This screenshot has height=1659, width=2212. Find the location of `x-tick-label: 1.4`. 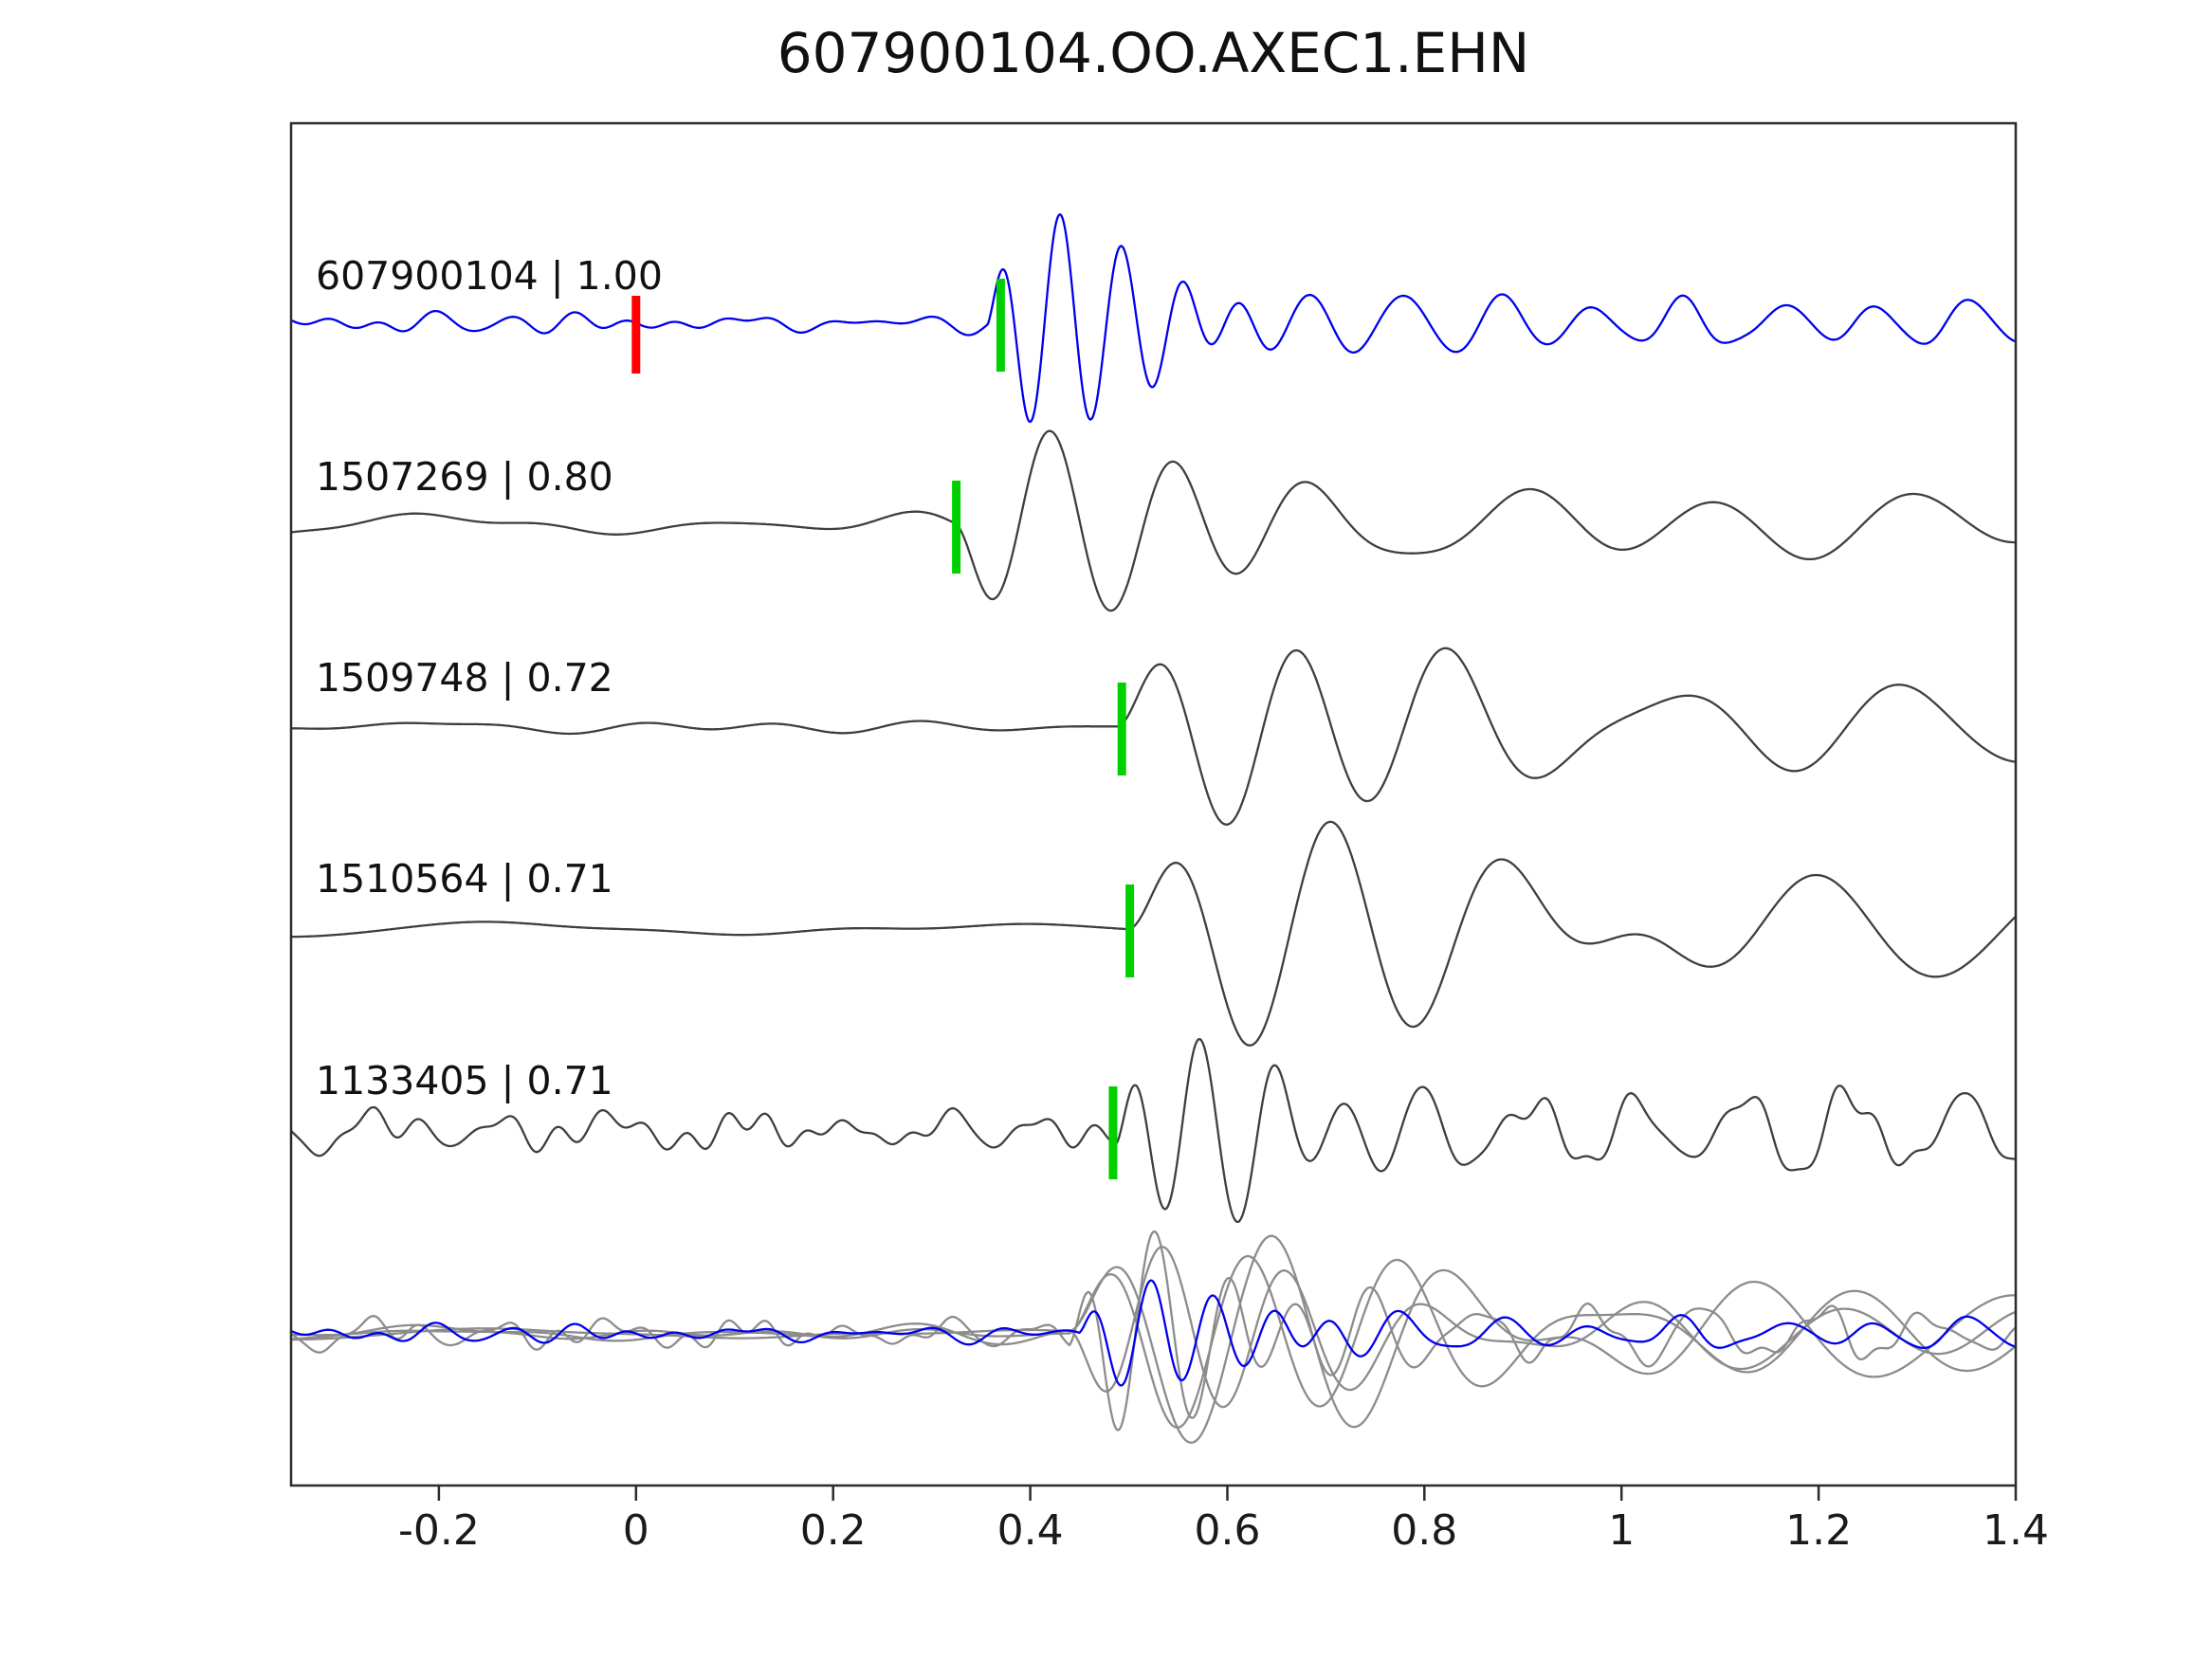

x-tick-label: 1.4 is located at coordinates (2016, 1530).